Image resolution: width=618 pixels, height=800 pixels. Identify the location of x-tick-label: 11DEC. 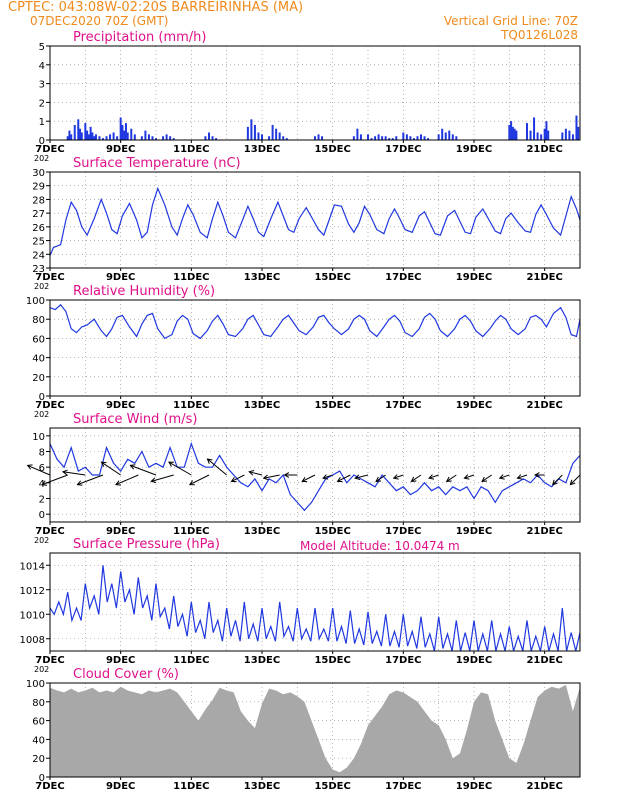
(191, 531).